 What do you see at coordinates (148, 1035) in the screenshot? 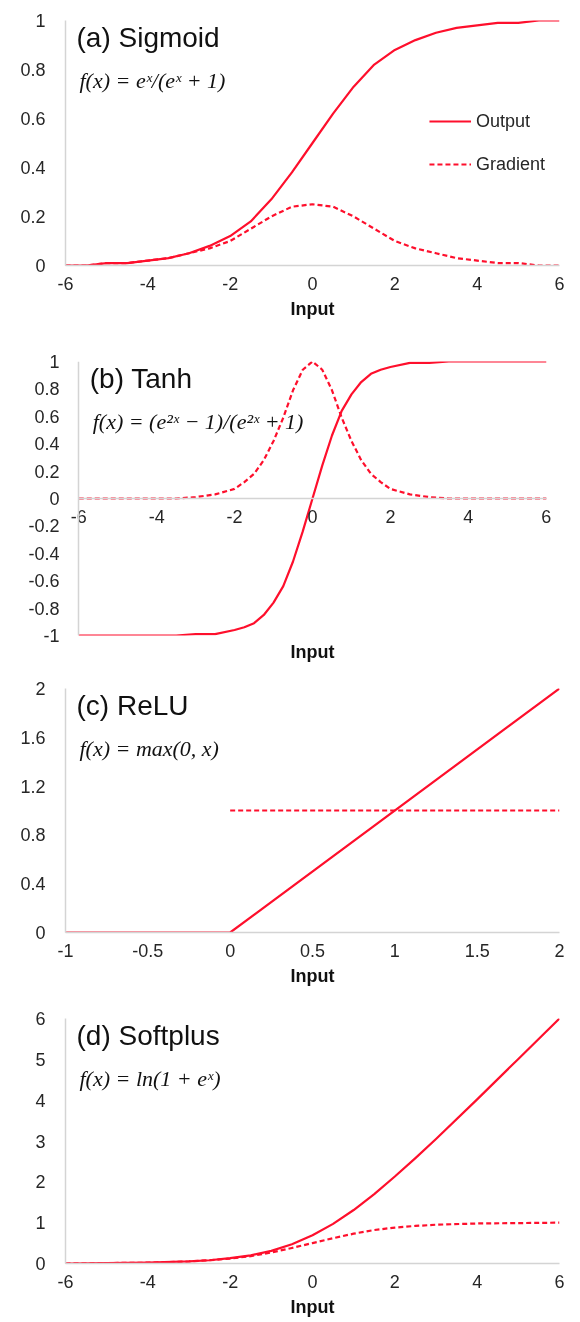
I see `chart-title: (d) Softplus` at bounding box center [148, 1035].